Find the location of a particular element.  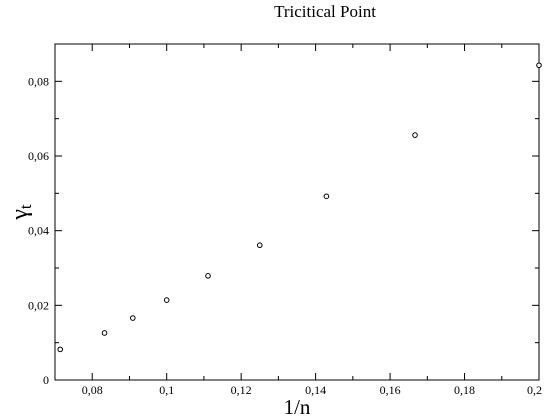

x-tick-label: 0,2 is located at coordinates (534, 390).